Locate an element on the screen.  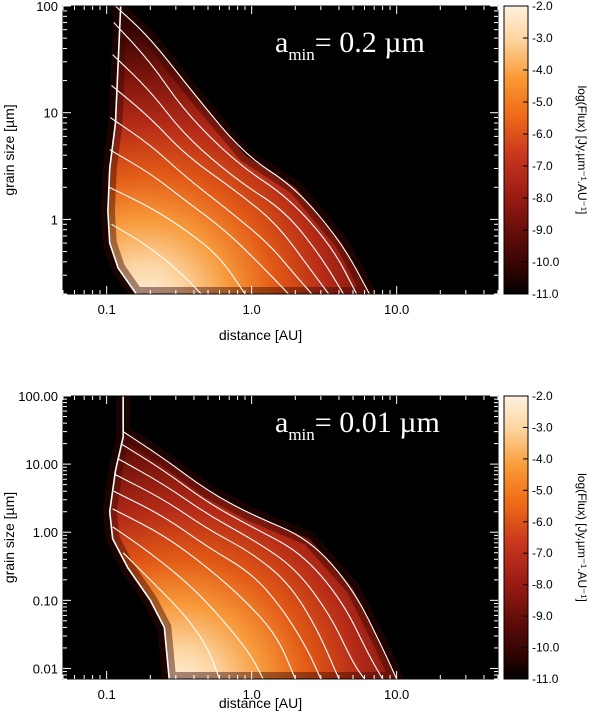
amin-annotation: amin= 0.2 µm is located at coordinates (350, 45).